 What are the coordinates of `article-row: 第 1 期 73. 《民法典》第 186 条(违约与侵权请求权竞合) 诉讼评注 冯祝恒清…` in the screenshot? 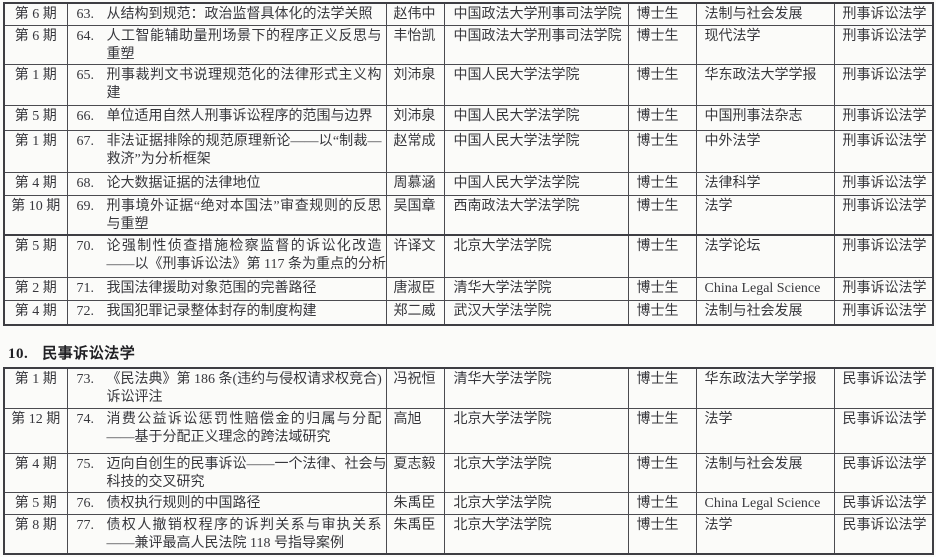 It's located at (468, 388).